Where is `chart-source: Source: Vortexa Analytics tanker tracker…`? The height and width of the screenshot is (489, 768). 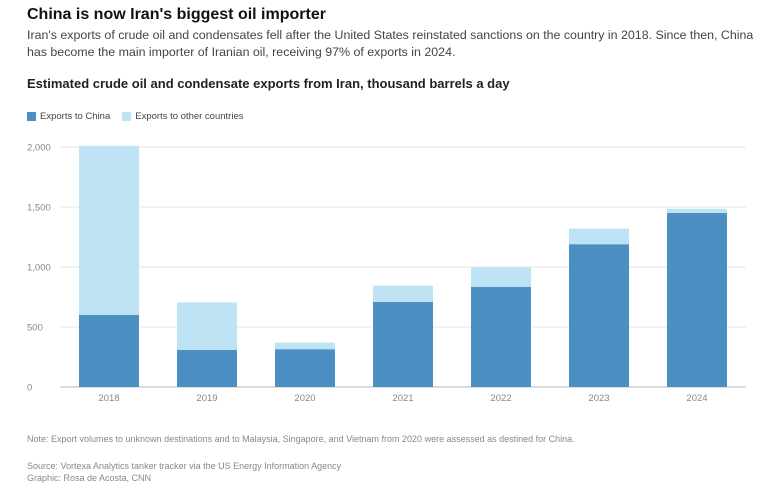 chart-source: Source: Vortexa Analytics tanker tracker… is located at coordinates (184, 472).